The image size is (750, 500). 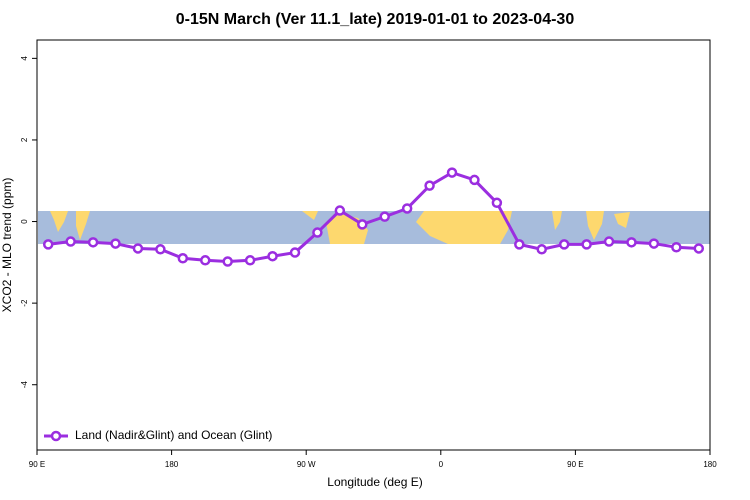 What do you see at coordinates (441, 464) in the screenshot?
I see `x-tick-label: 0` at bounding box center [441, 464].